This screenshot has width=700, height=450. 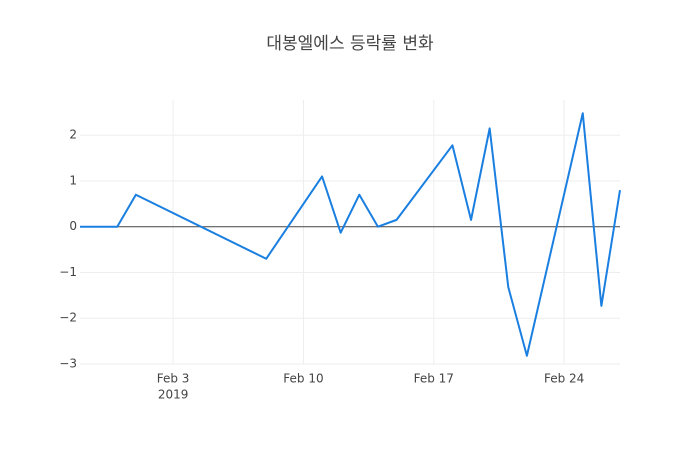 I want to click on y-tick-label: 1, so click(x=73, y=180).